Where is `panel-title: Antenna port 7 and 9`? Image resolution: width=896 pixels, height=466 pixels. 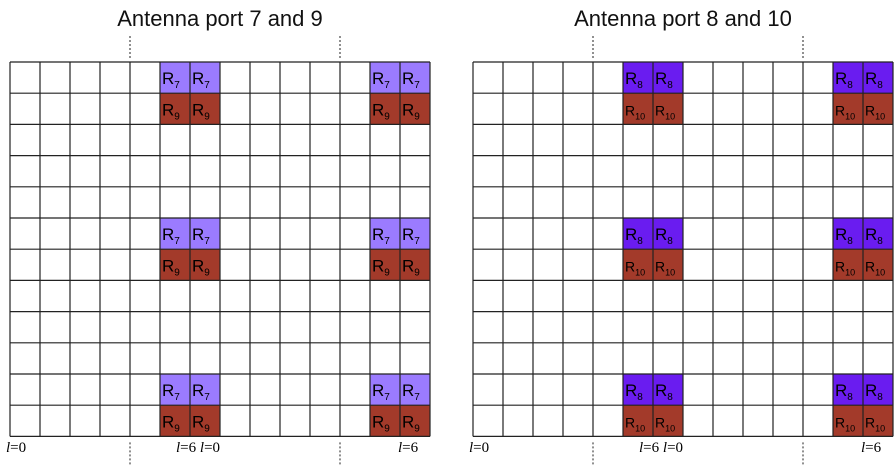
panel-title: Antenna port 7 and 9 is located at coordinates (220, 18).